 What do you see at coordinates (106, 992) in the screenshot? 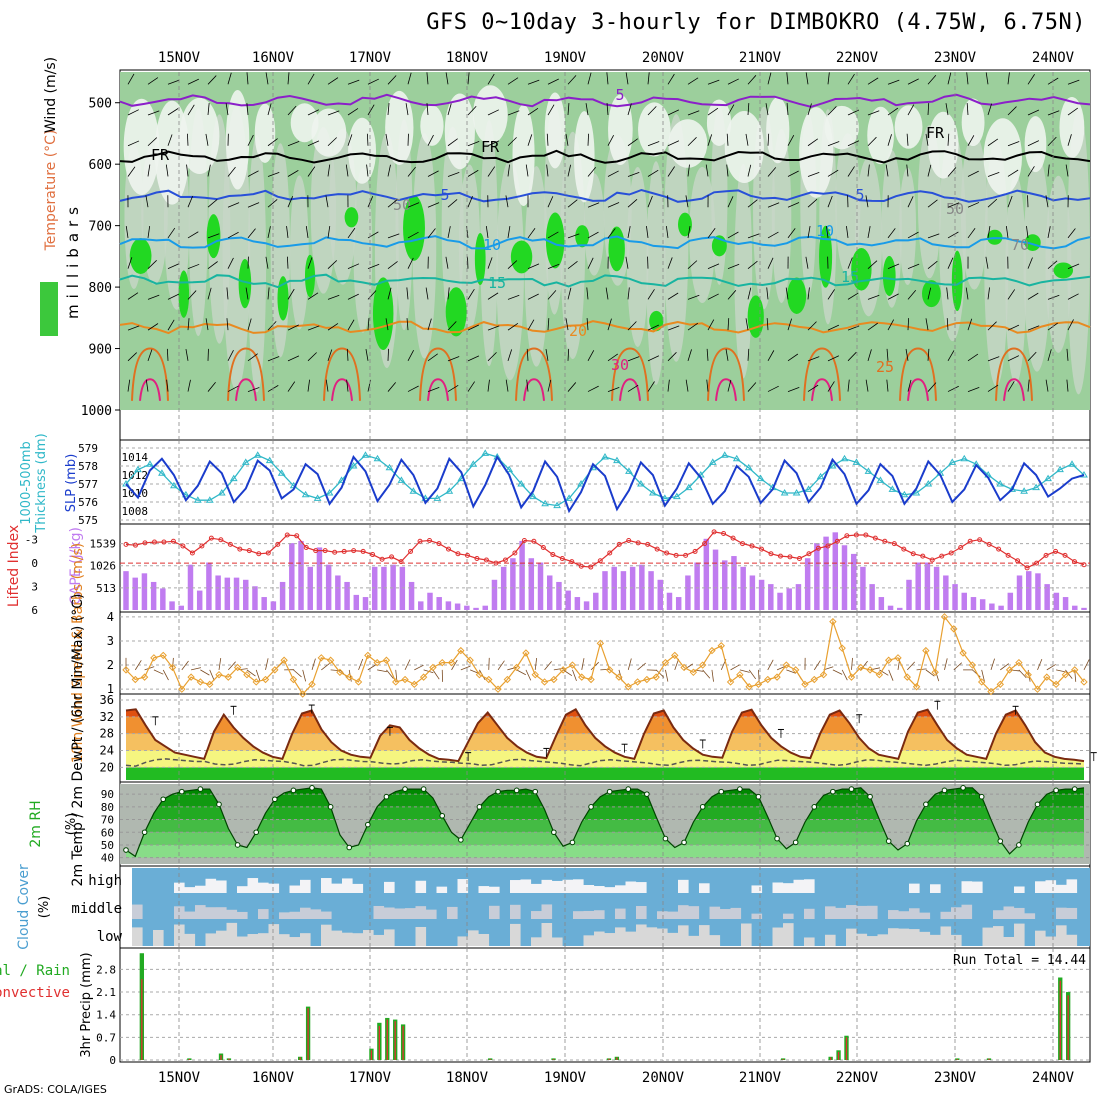
I see `precip-tick-label: 2.1` at bounding box center [106, 992].